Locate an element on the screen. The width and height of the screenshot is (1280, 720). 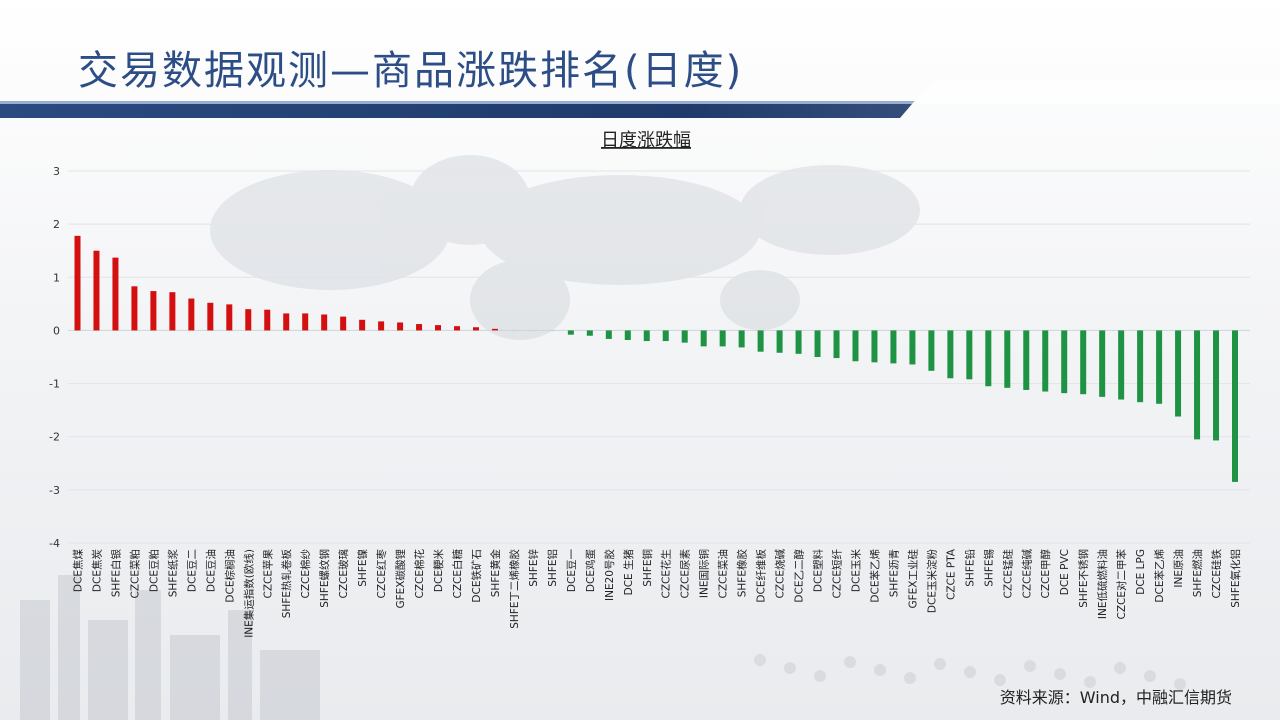
x-tick-label: SHFE铜 is located at coordinates (648, 568).